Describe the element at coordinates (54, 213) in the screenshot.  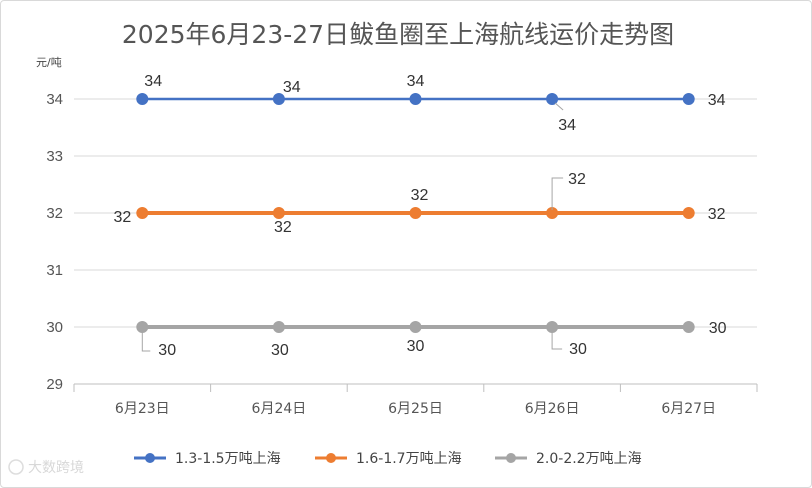
I see `y-tick-label: 32` at that location.